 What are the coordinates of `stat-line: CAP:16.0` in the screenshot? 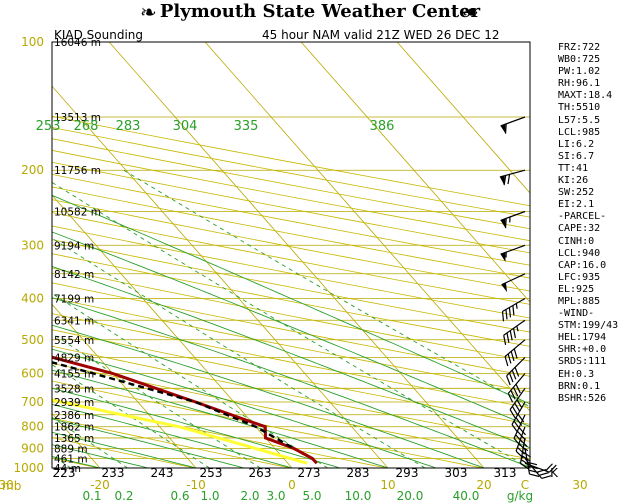 It's located at (582, 265).